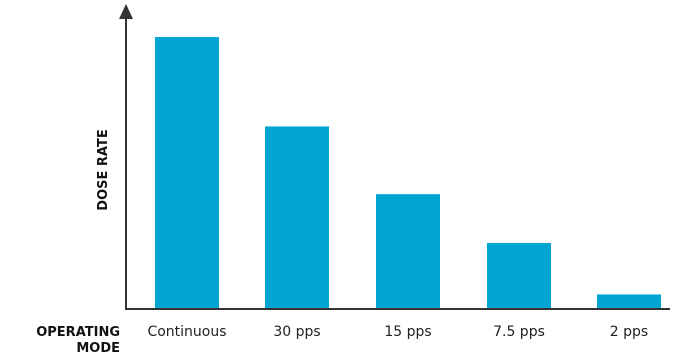 The image size is (678, 356). I want to click on y-axis-title: DOSE RATE, so click(103, 169).